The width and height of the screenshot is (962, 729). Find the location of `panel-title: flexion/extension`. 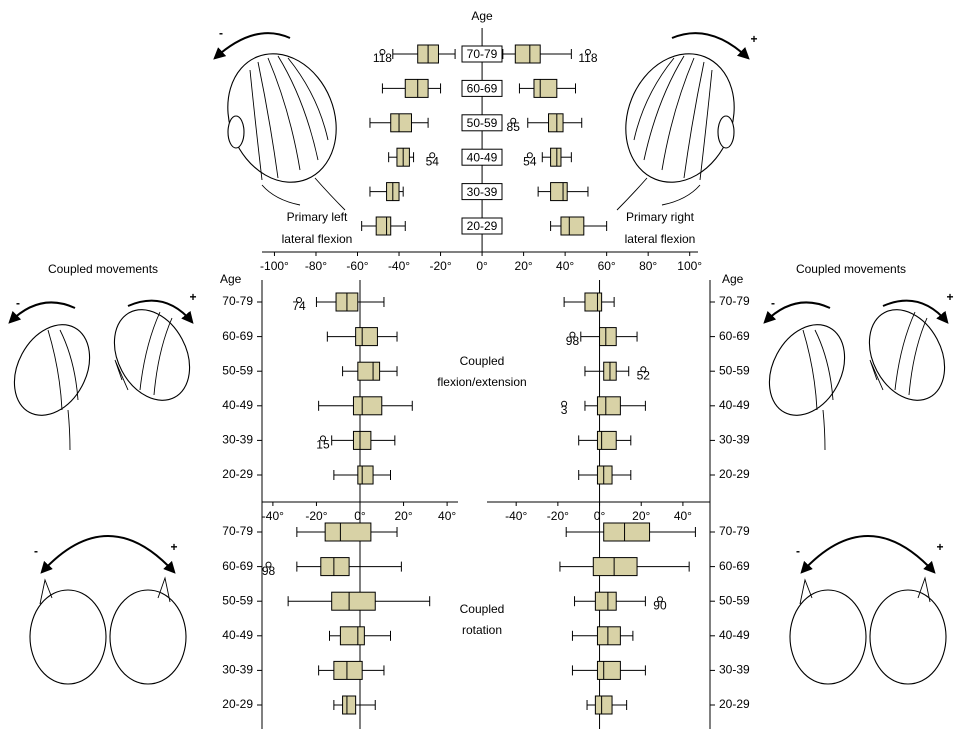

panel-title: flexion/extension is located at coordinates (481, 382).